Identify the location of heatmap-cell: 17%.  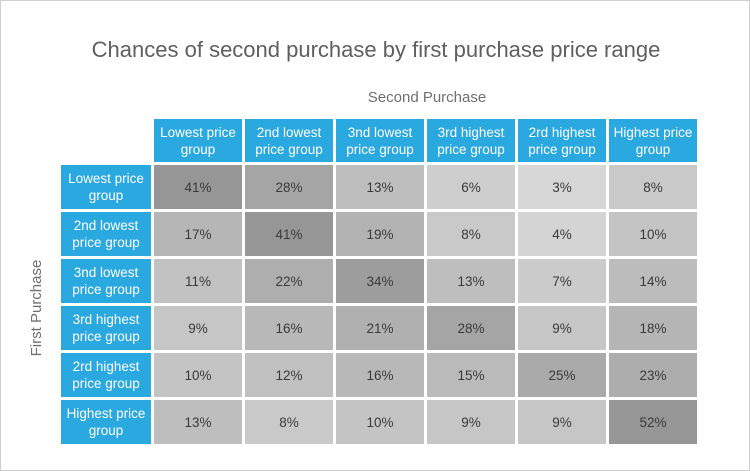
(198, 234).